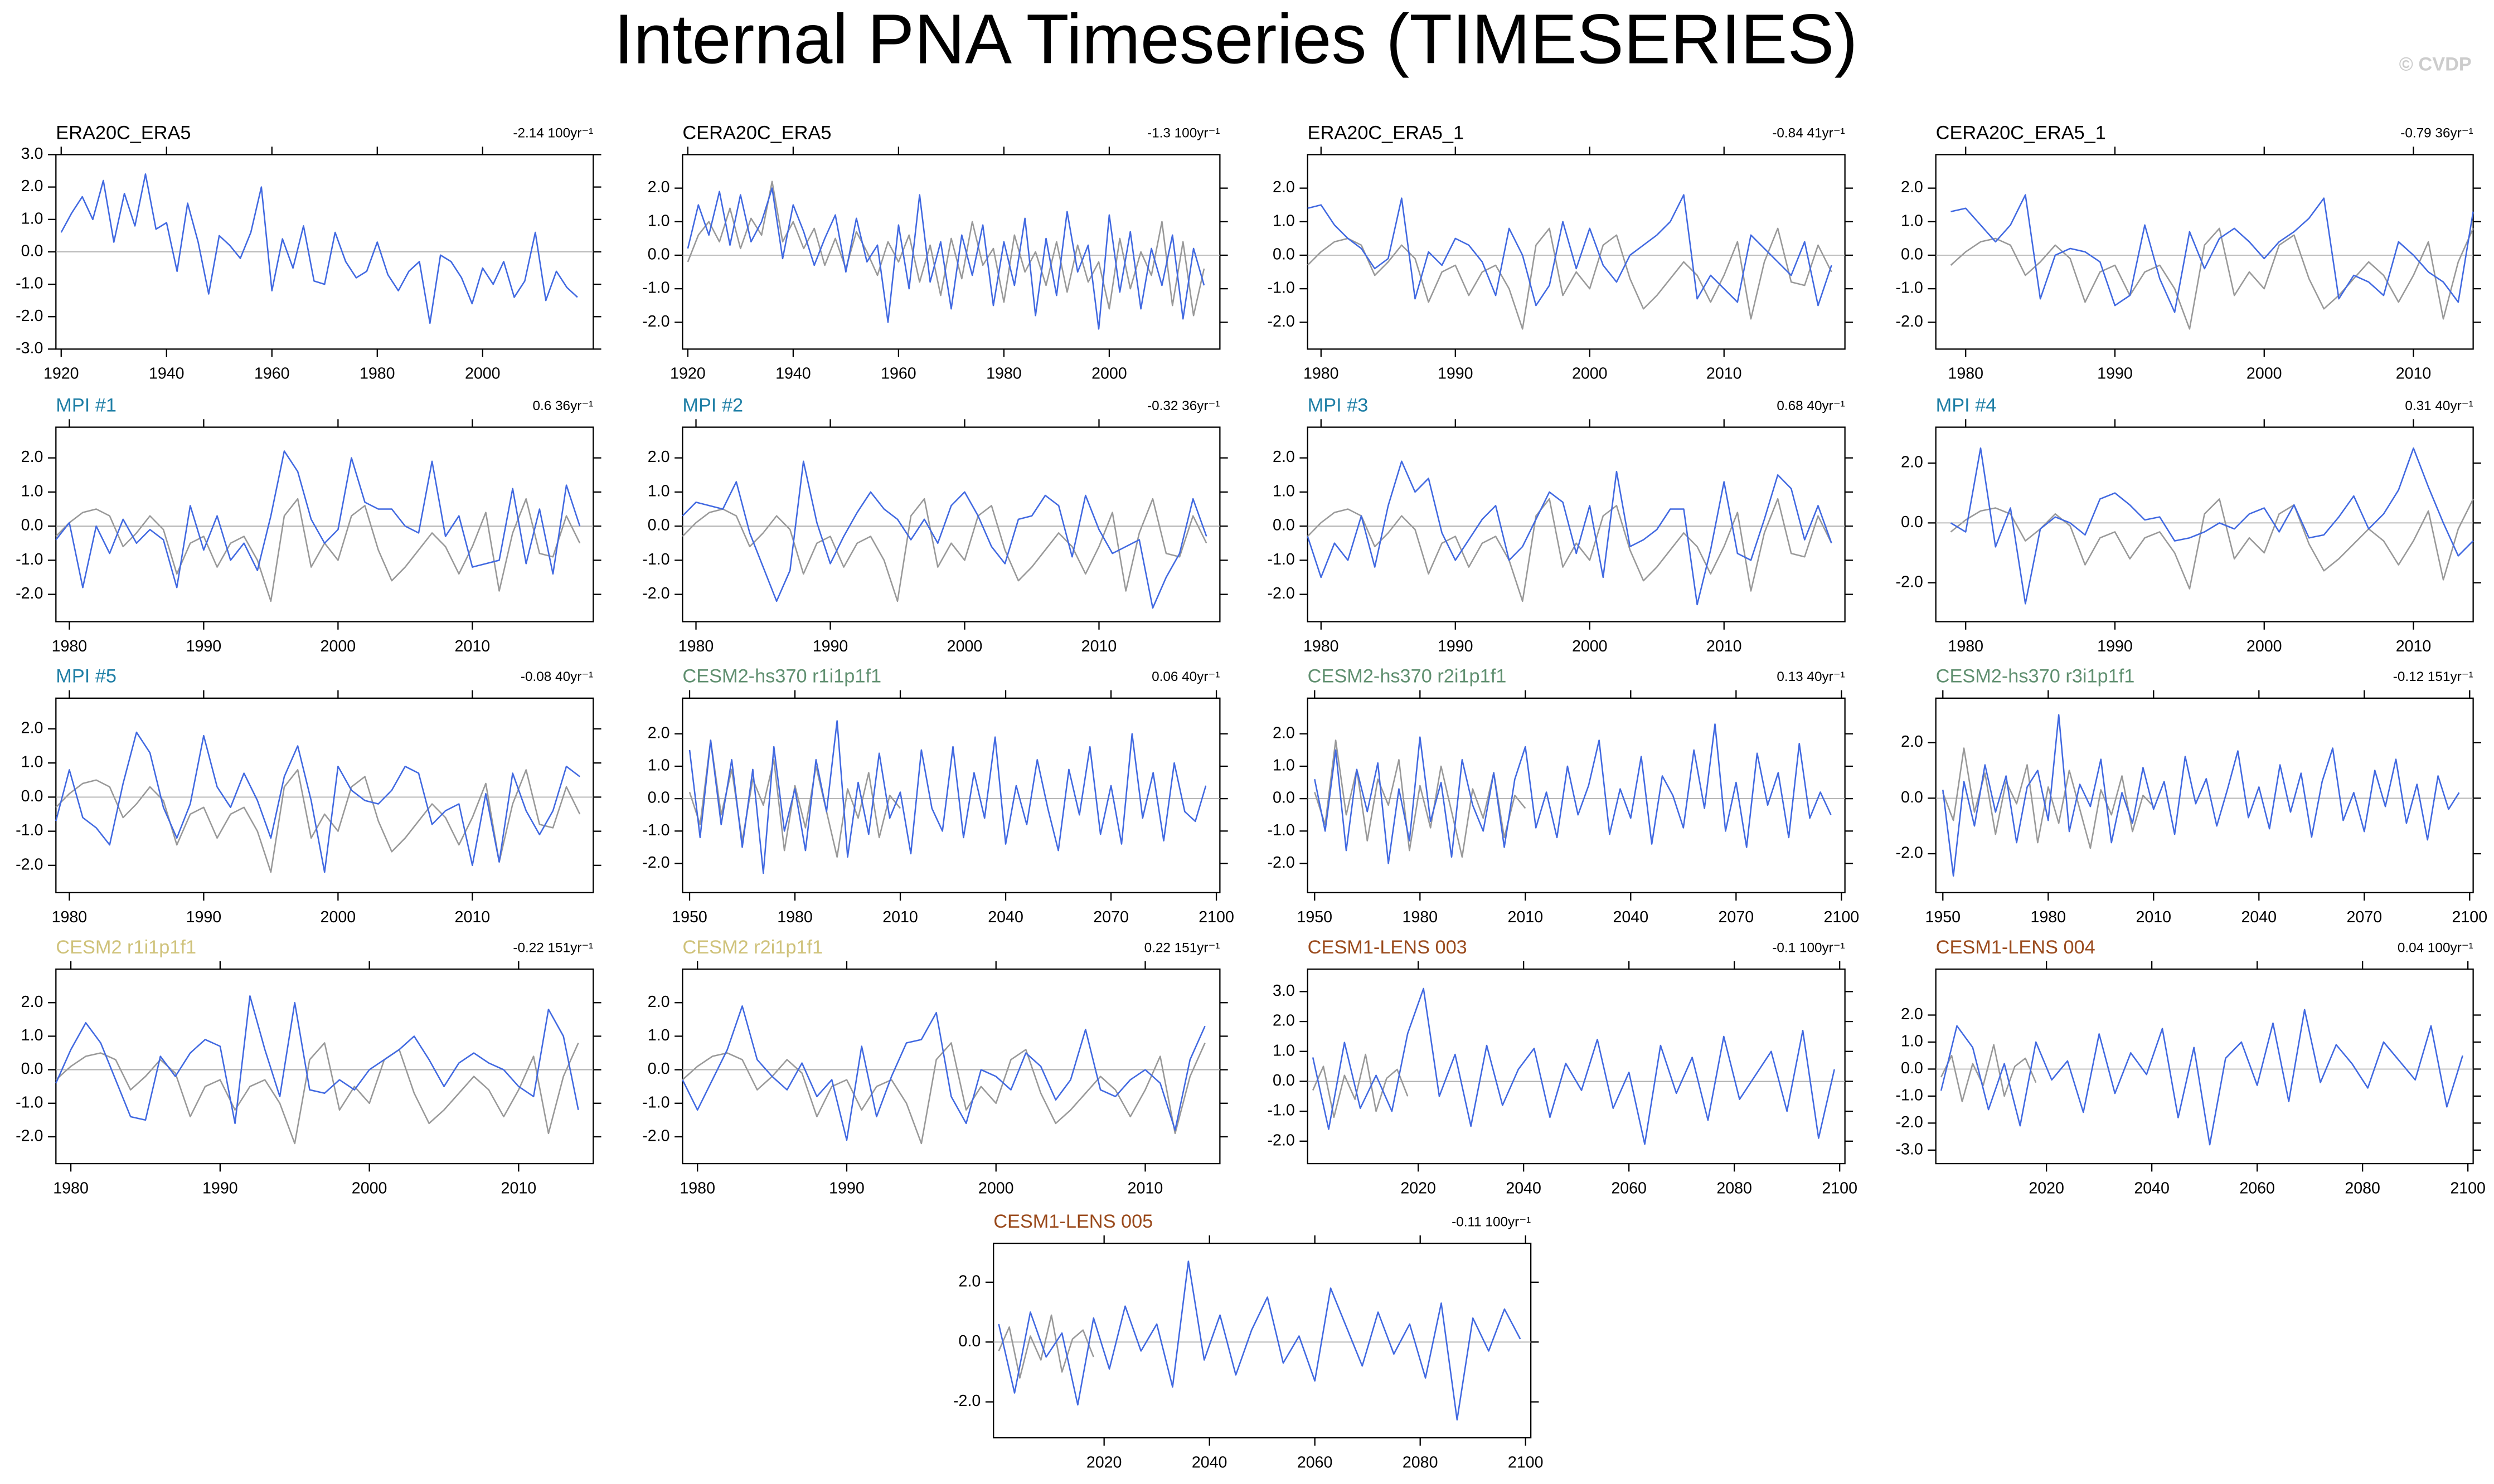  Describe the element at coordinates (2436, 133) in the screenshot. I see `trend-label: -0.79 36yr⁻¹` at that location.